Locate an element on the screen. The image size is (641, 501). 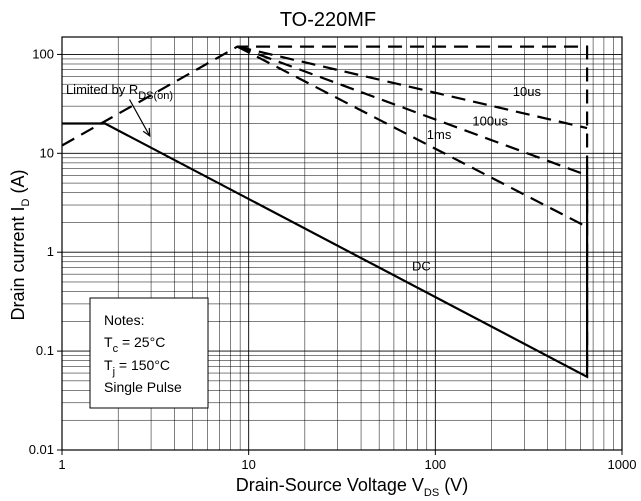
x-axis-label-unit: (V) is located at coordinates (453, 485).